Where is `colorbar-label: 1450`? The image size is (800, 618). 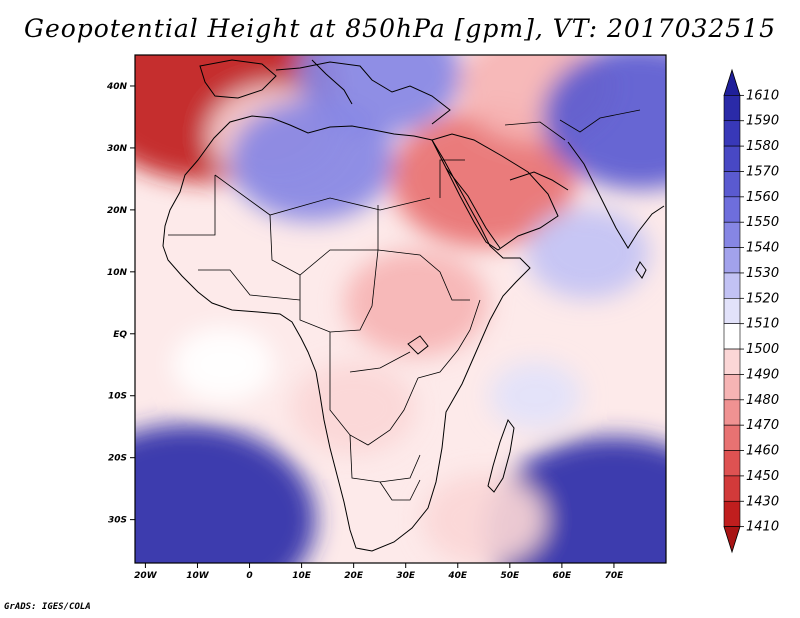 colorbar-label: 1450 is located at coordinates (762, 476).